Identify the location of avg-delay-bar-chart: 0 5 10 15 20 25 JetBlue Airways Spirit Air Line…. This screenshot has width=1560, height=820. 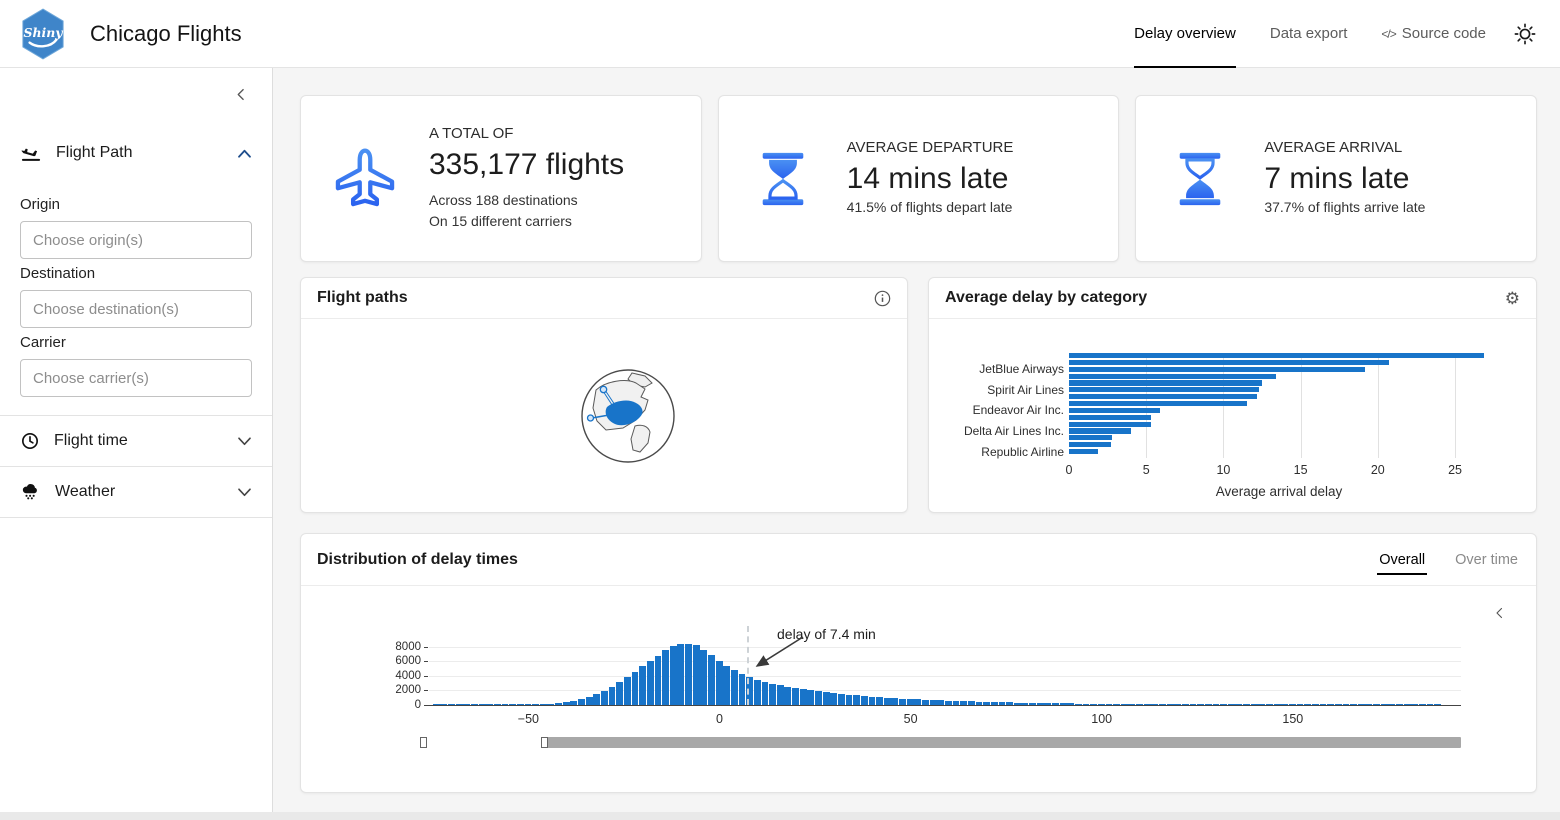
(1232, 415).